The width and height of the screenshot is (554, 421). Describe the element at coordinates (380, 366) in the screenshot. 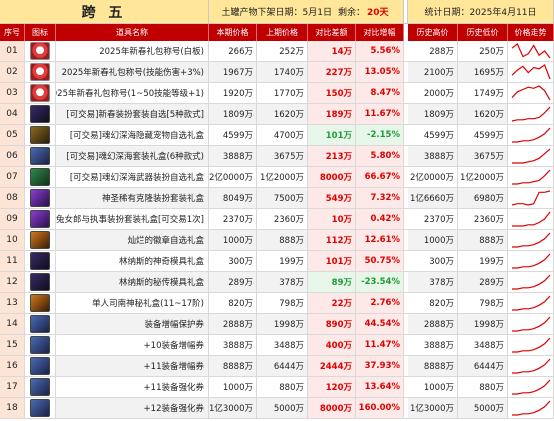

I see `price-change-percent: 37.93%` at that location.